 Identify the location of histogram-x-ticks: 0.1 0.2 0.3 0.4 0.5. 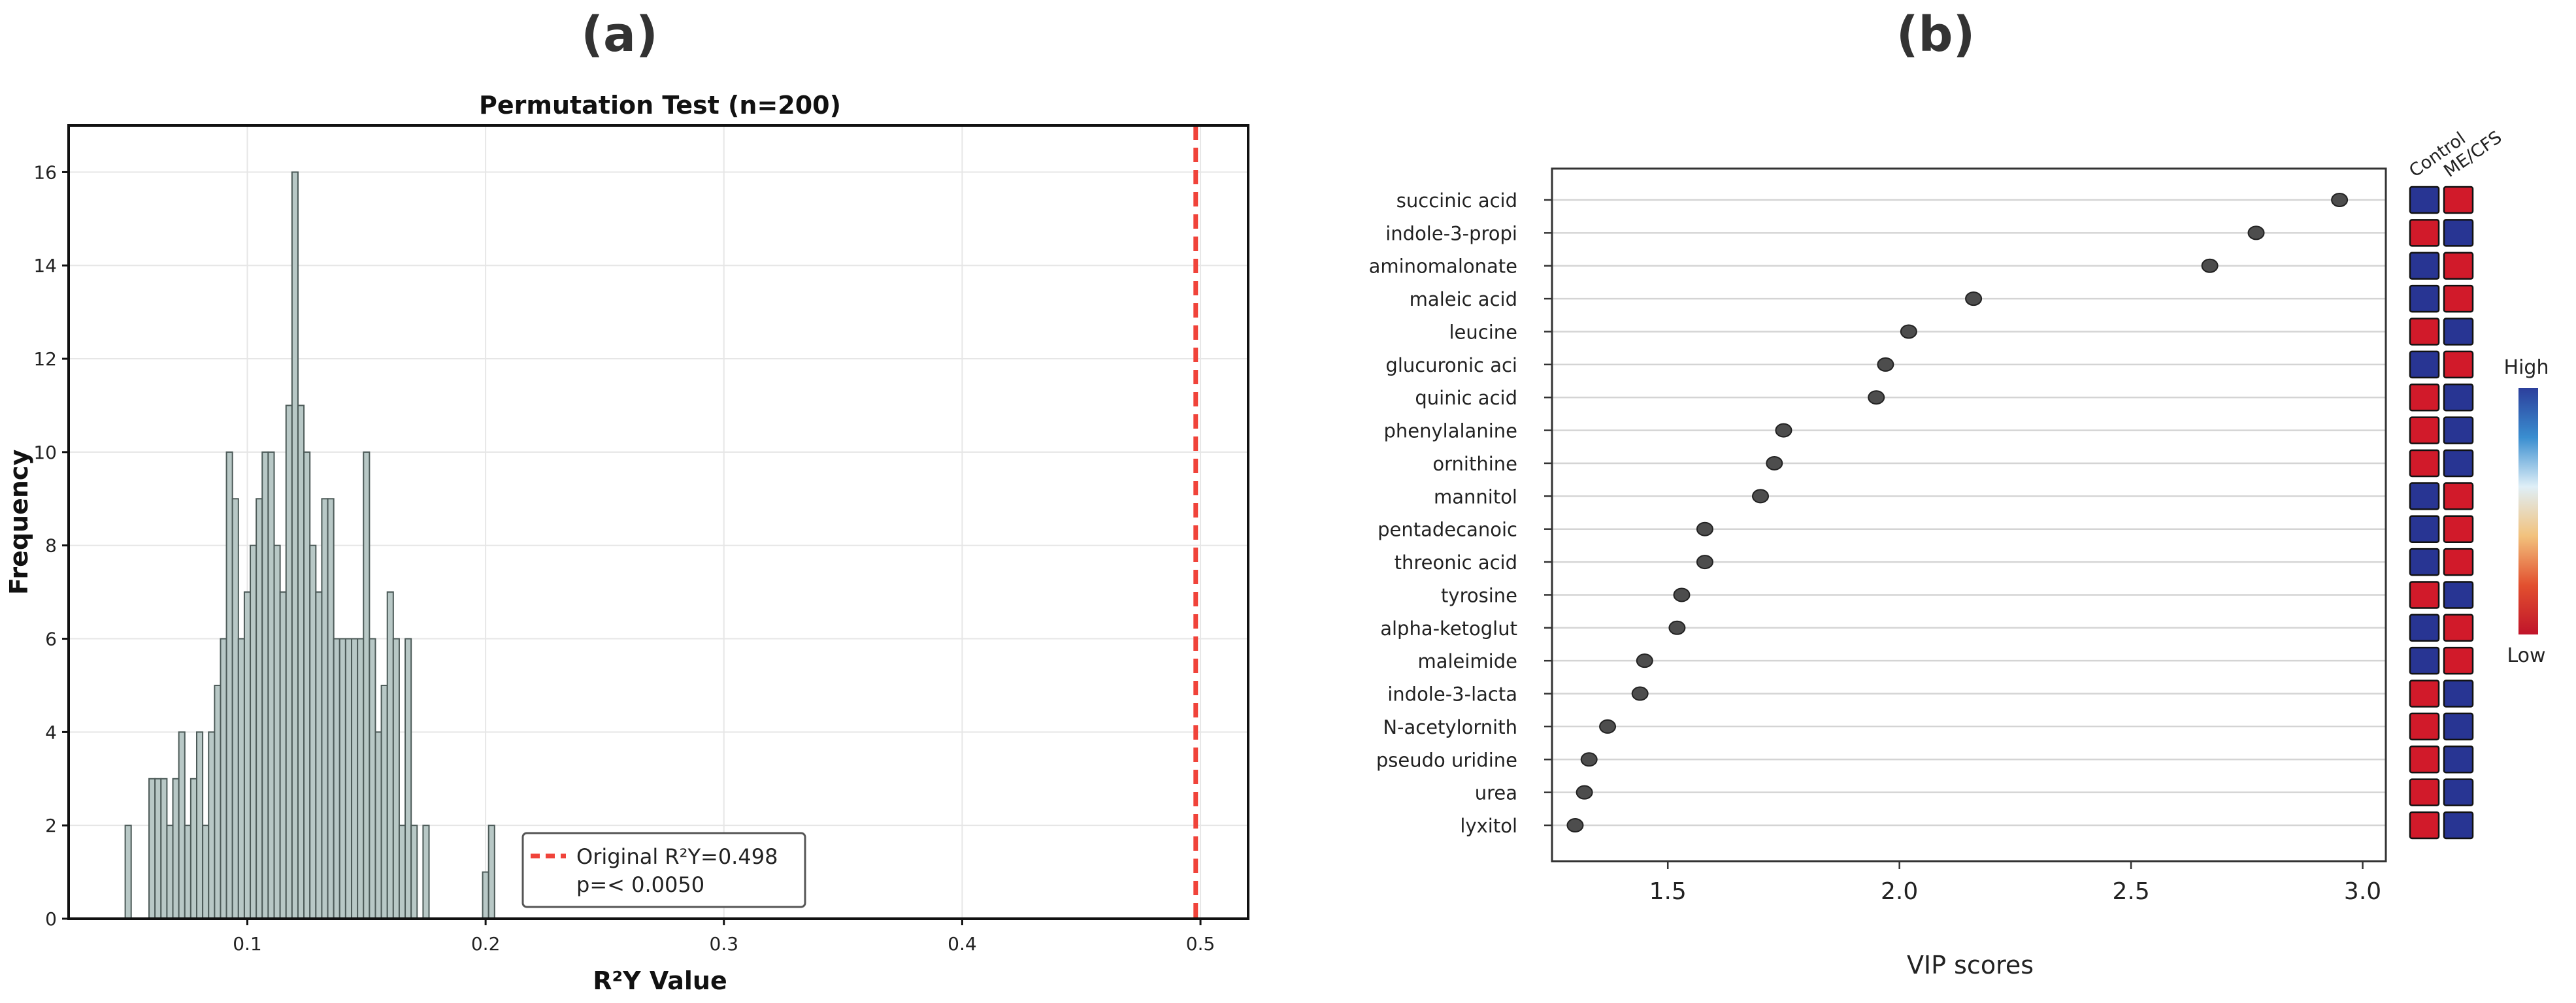
(724, 937).